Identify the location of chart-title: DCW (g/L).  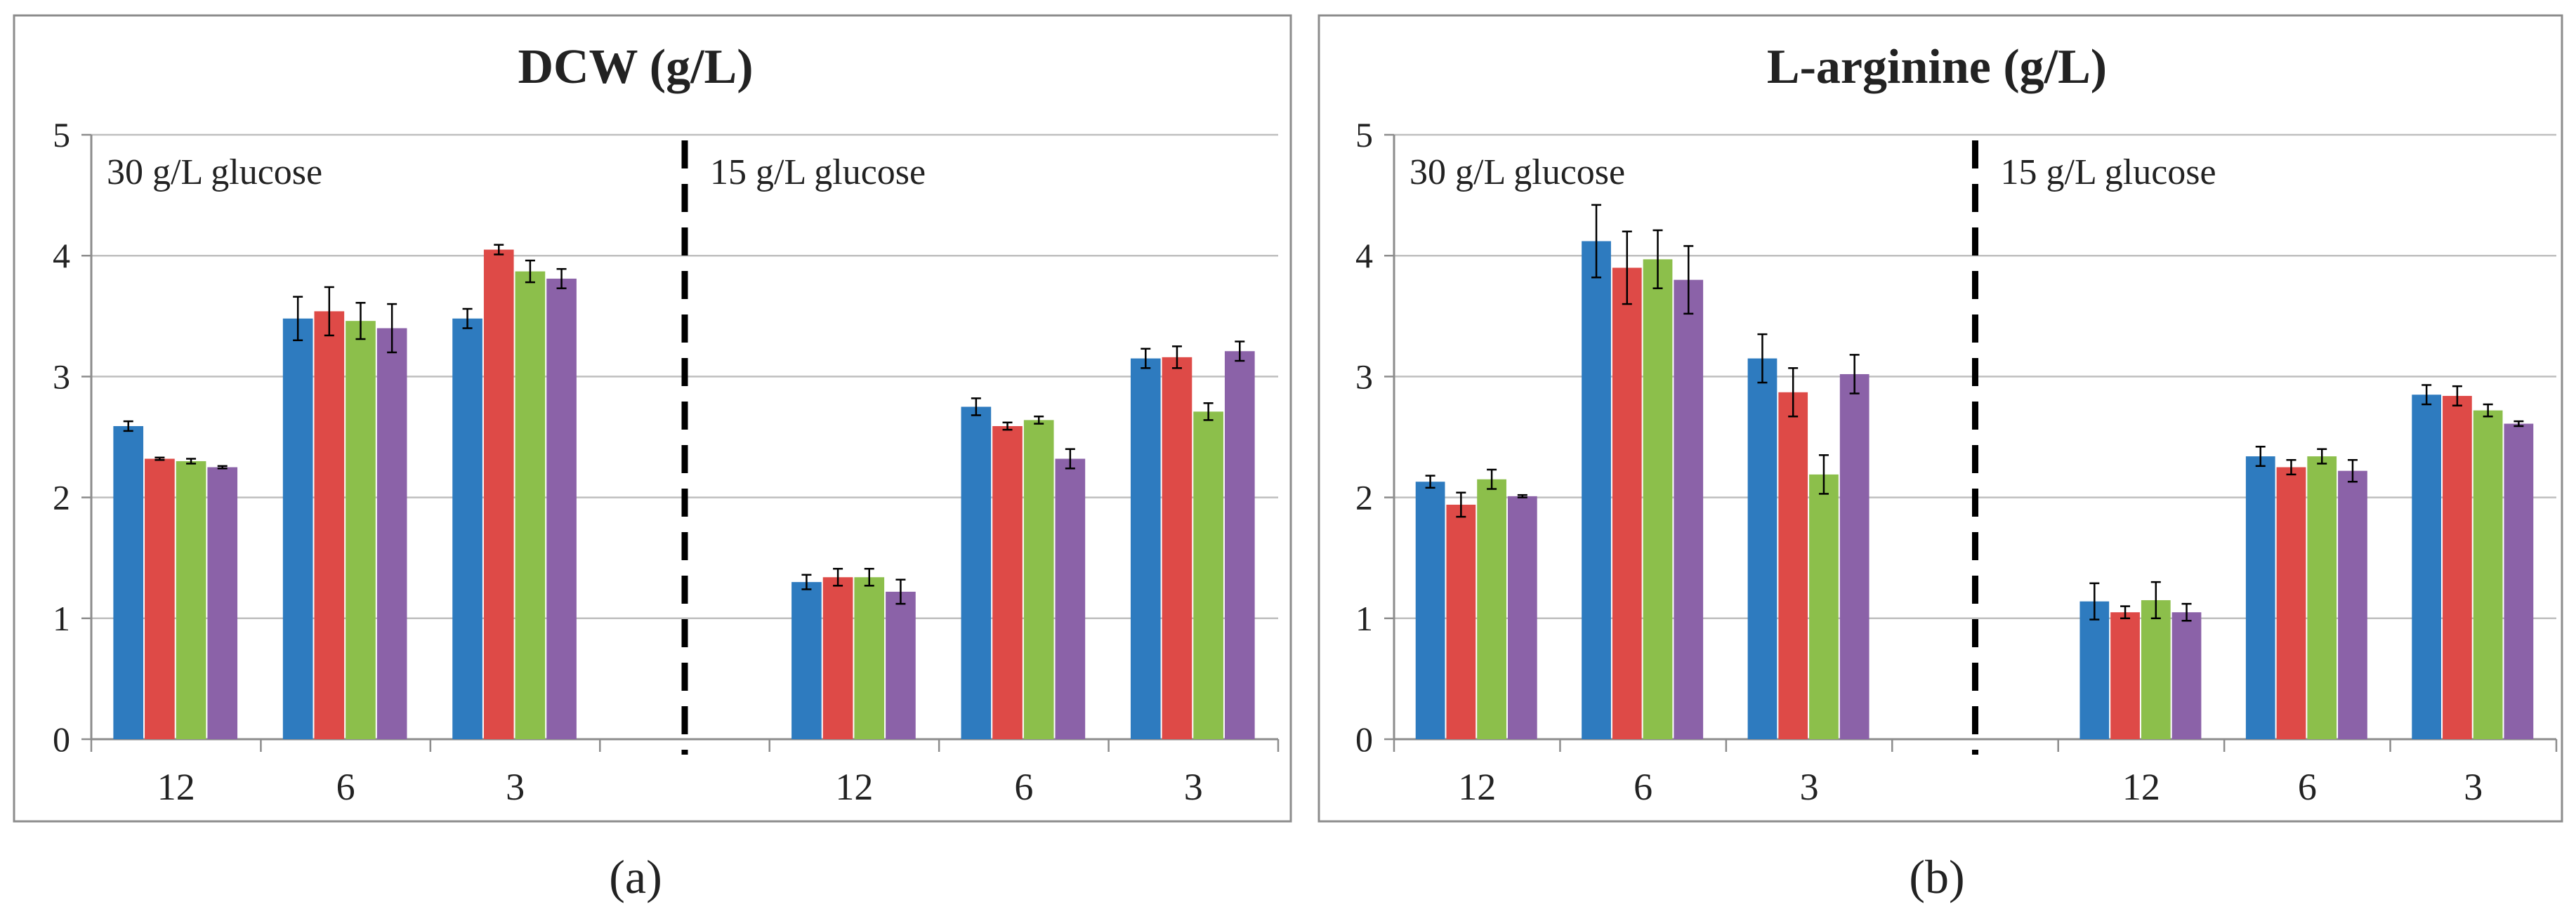
(635, 67).